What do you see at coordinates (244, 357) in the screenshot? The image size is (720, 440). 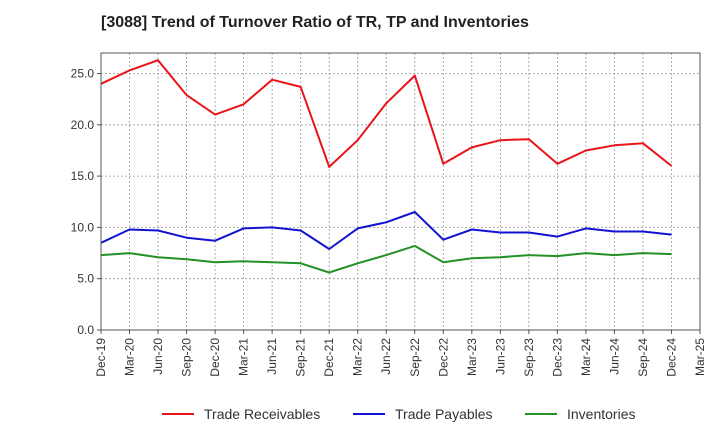 I see `x-tick-label: Mar-21` at bounding box center [244, 357].